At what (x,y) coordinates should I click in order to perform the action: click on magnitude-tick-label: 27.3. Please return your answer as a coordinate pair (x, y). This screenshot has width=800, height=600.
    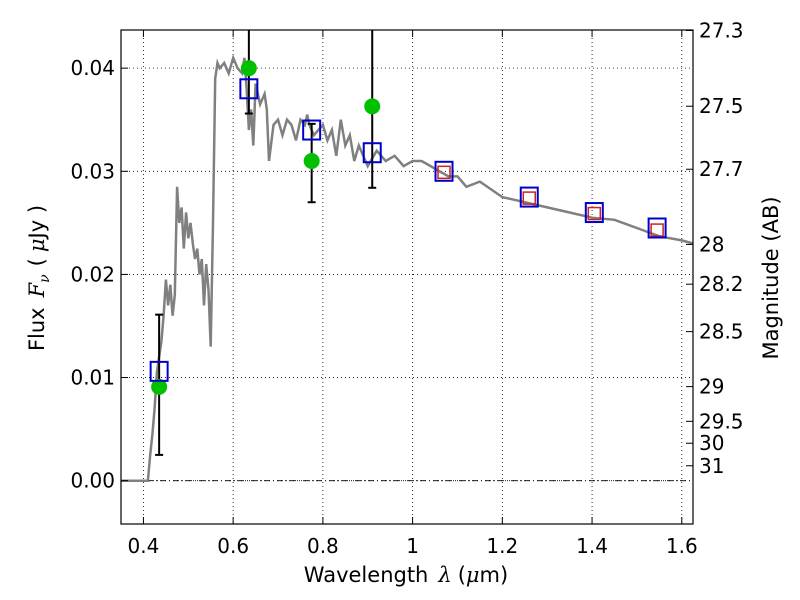
    Looking at the image, I should click on (721, 30).